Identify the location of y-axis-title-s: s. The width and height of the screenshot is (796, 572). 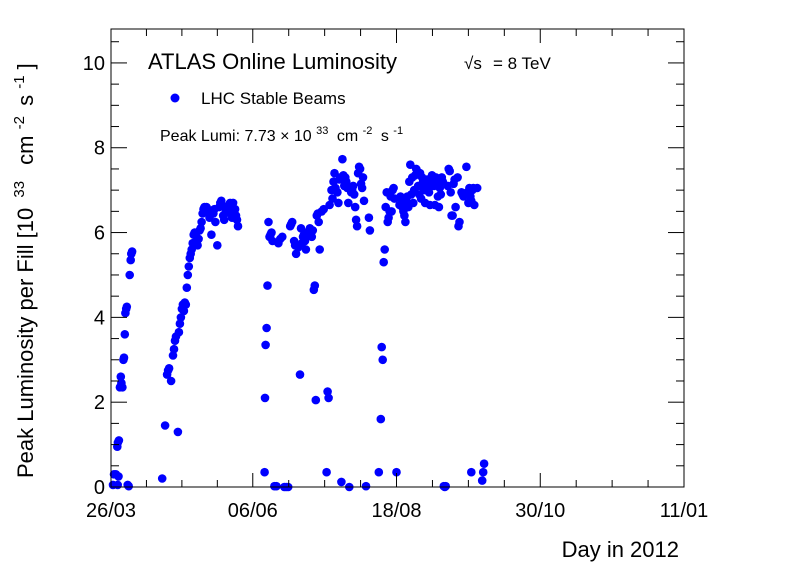
(25, 100).